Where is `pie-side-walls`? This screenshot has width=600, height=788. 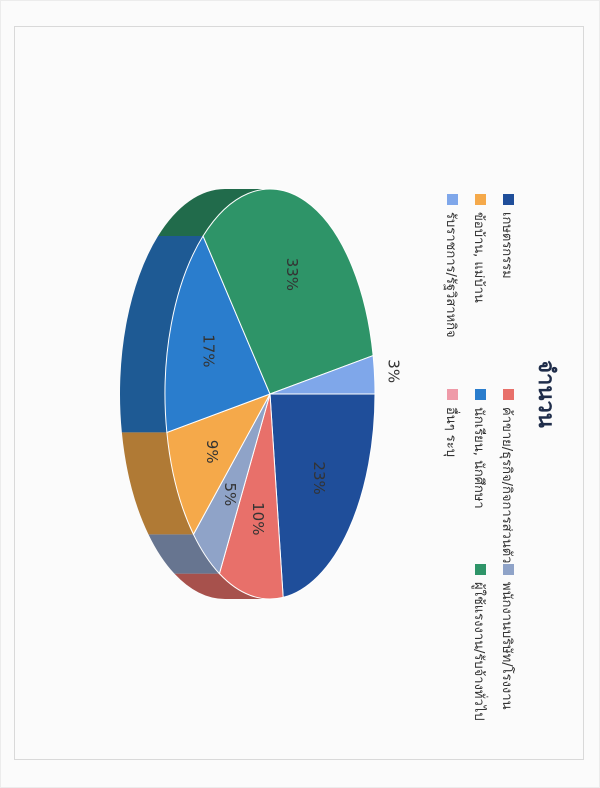
pie-side-walls is located at coordinates (195, 394).